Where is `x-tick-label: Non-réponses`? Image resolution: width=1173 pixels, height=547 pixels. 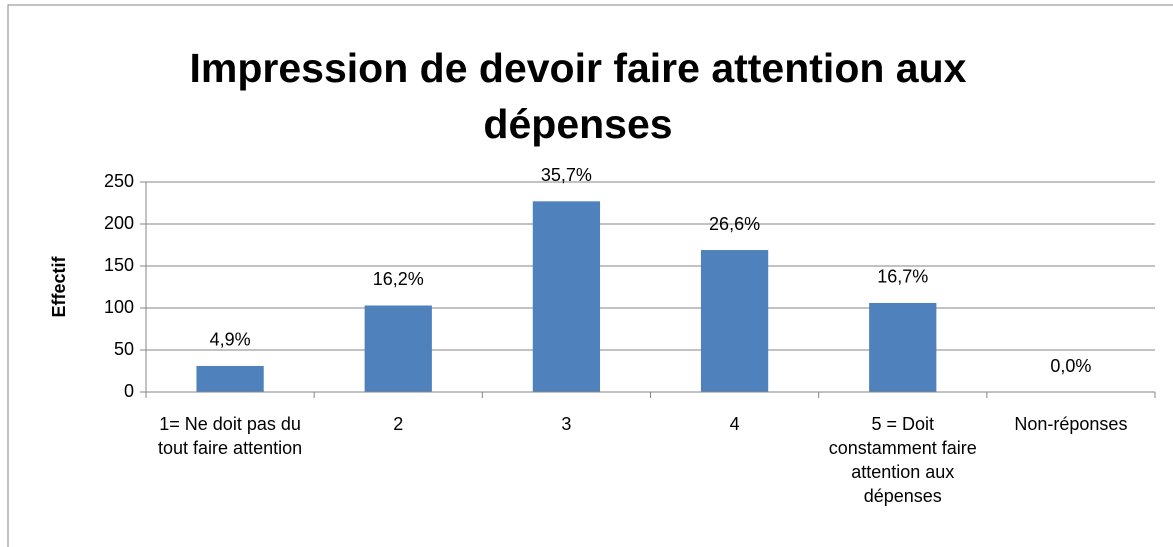
x-tick-label: Non-réponses is located at coordinates (1071, 424).